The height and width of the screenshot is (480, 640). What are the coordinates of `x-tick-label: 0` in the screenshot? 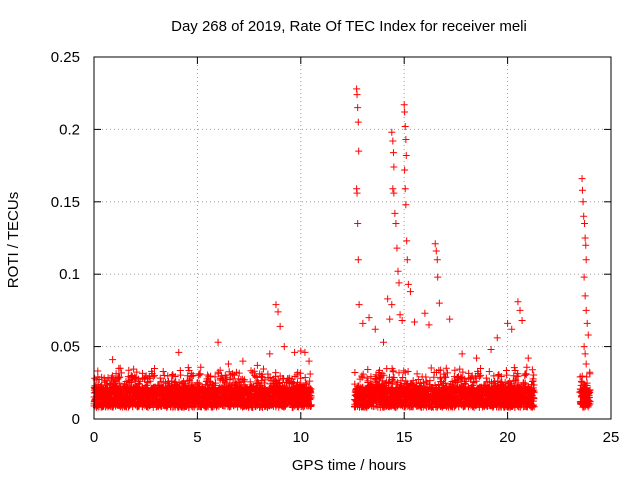 It's located at (94, 437).